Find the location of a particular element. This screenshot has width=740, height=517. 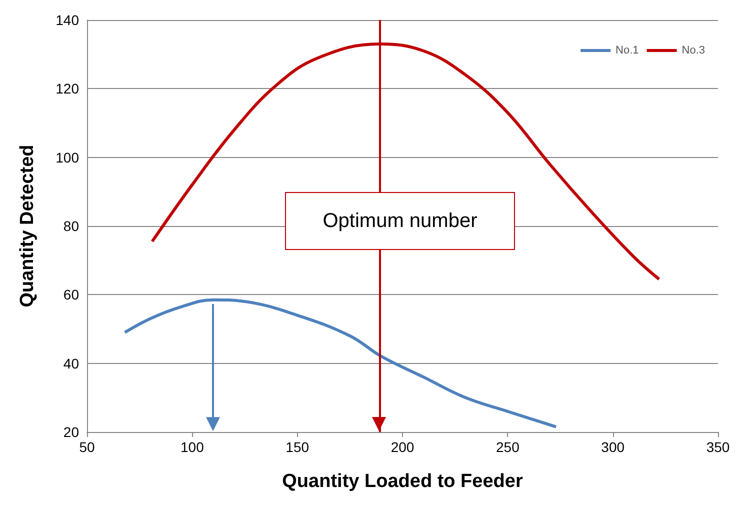

x-tick-label: 350 is located at coordinates (718, 447).